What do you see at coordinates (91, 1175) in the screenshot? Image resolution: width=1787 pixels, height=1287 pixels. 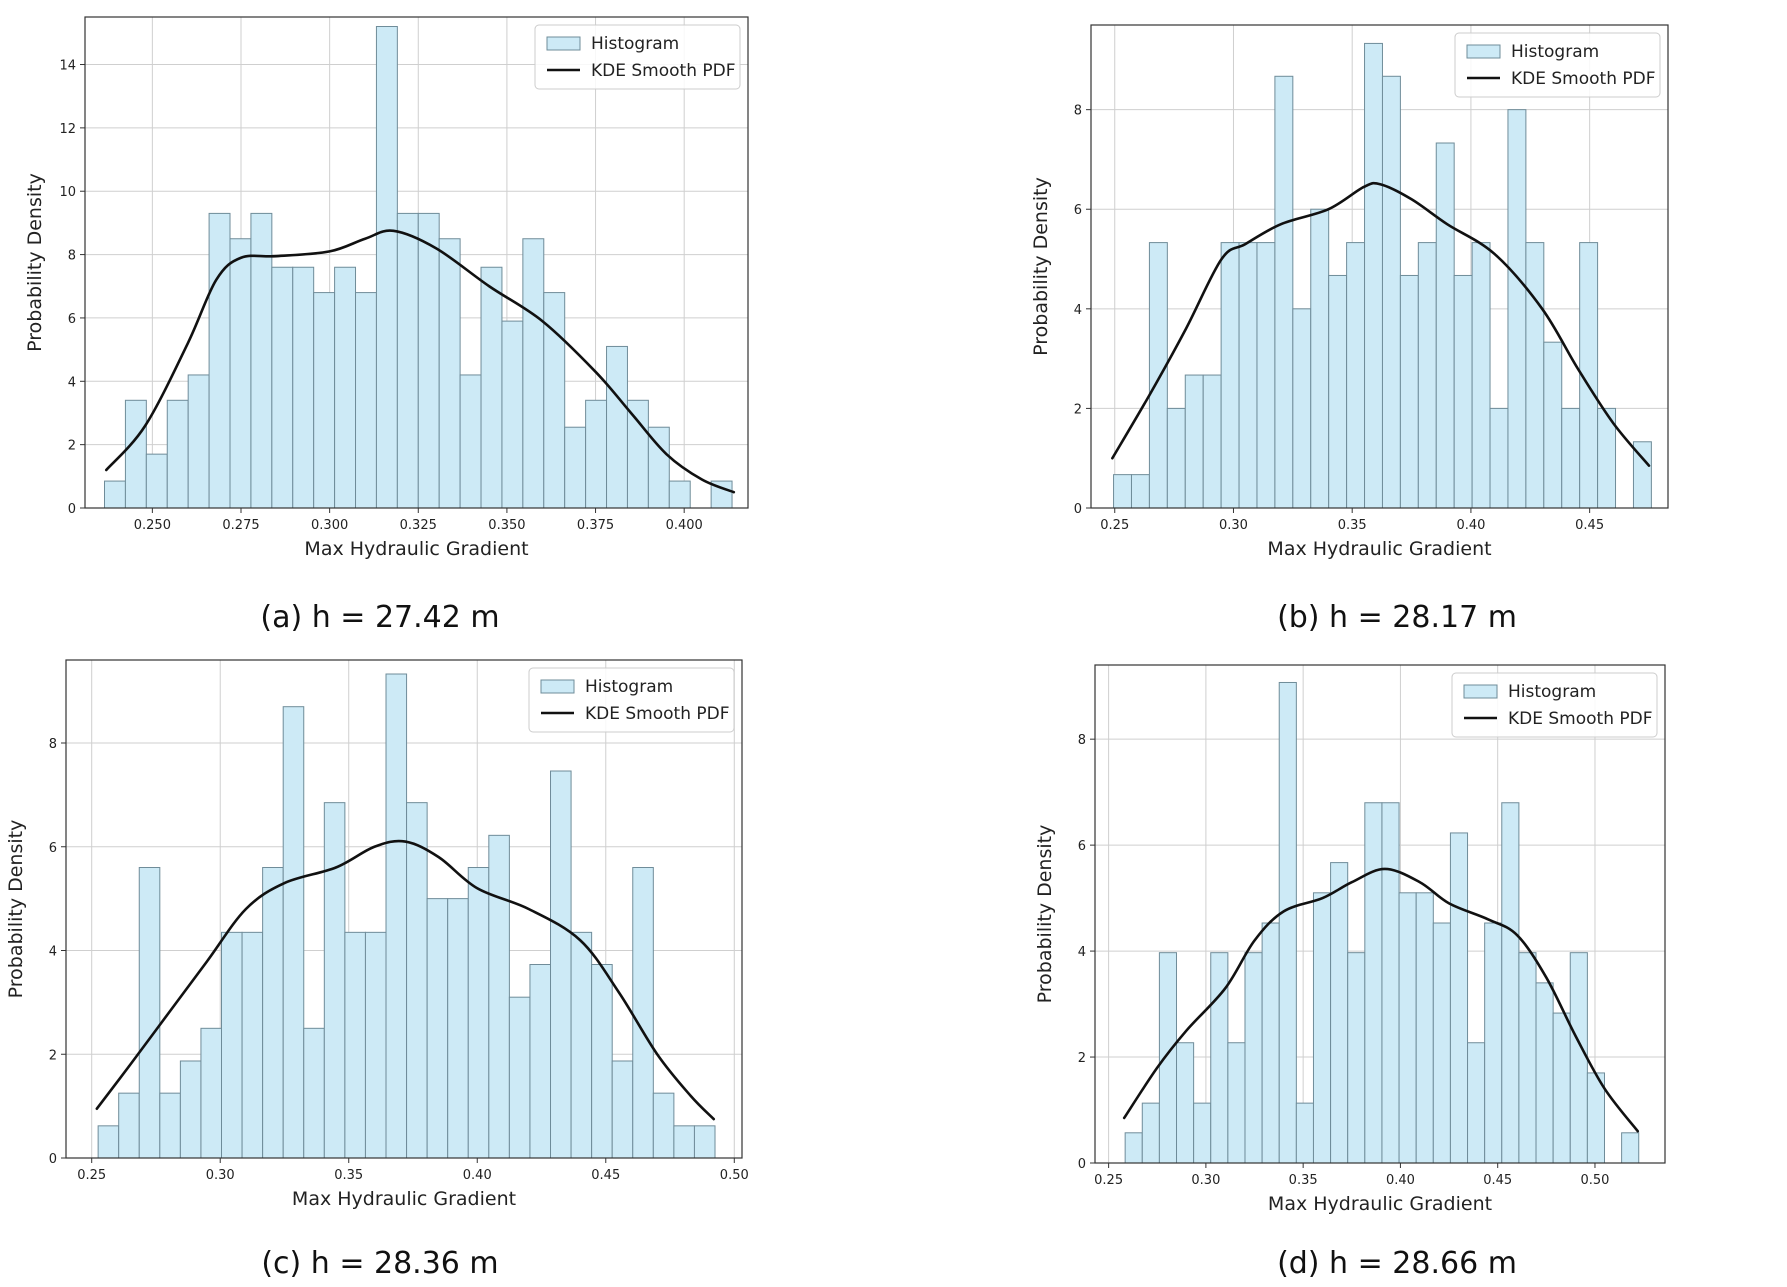 I see `x-tick-label: 0.25` at bounding box center [91, 1175].